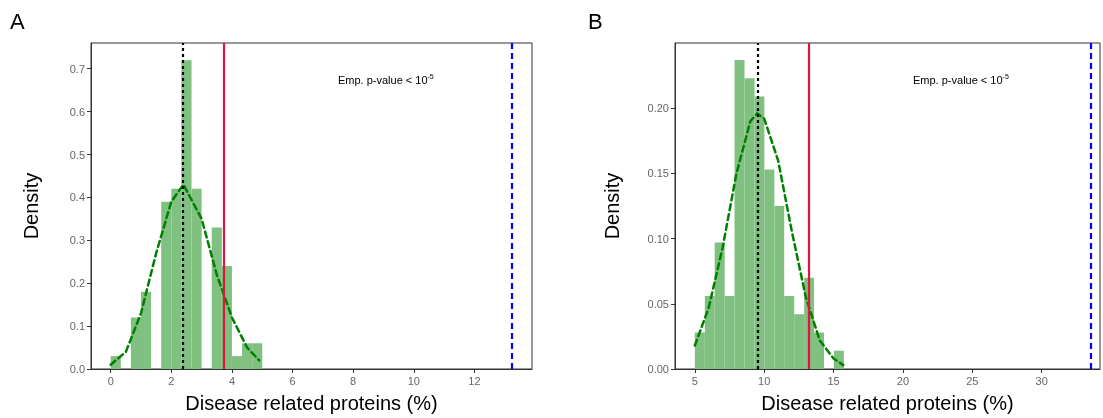 This screenshot has width=1103, height=418. What do you see at coordinates (769, 239) in the screenshot?
I see `line-series` at bounding box center [769, 239].